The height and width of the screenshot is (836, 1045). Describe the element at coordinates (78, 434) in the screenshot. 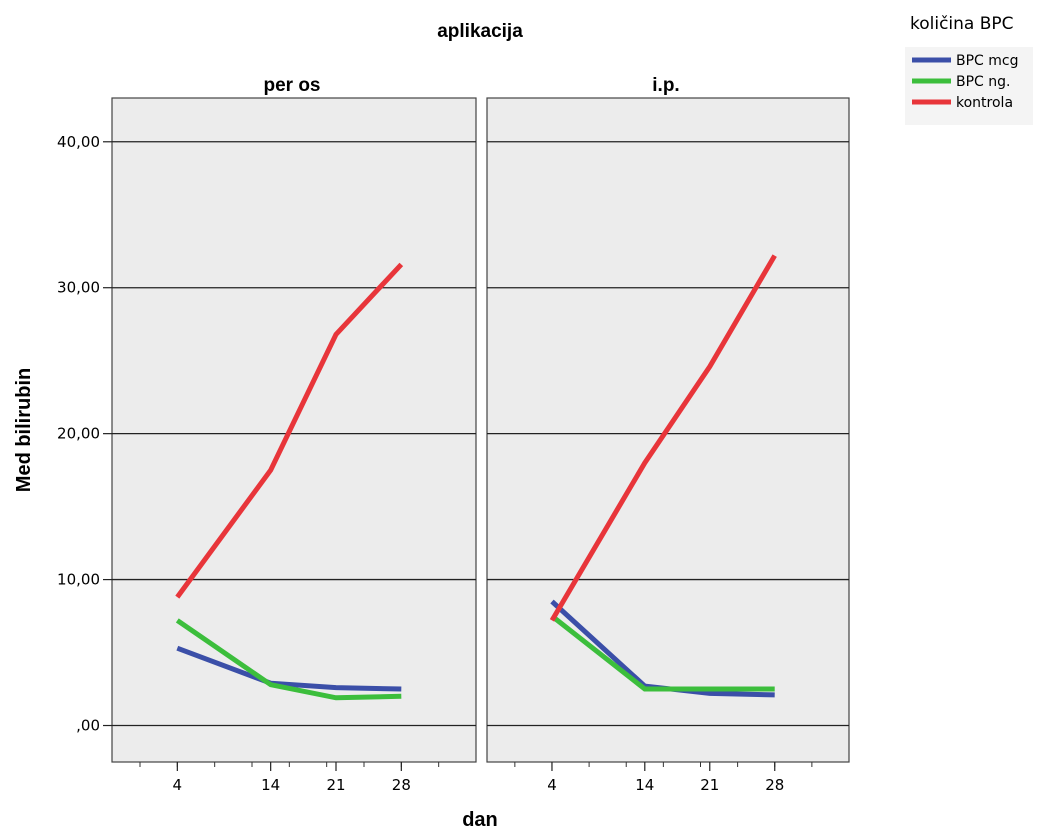

I see `y-tick-label: 20,00` at that location.